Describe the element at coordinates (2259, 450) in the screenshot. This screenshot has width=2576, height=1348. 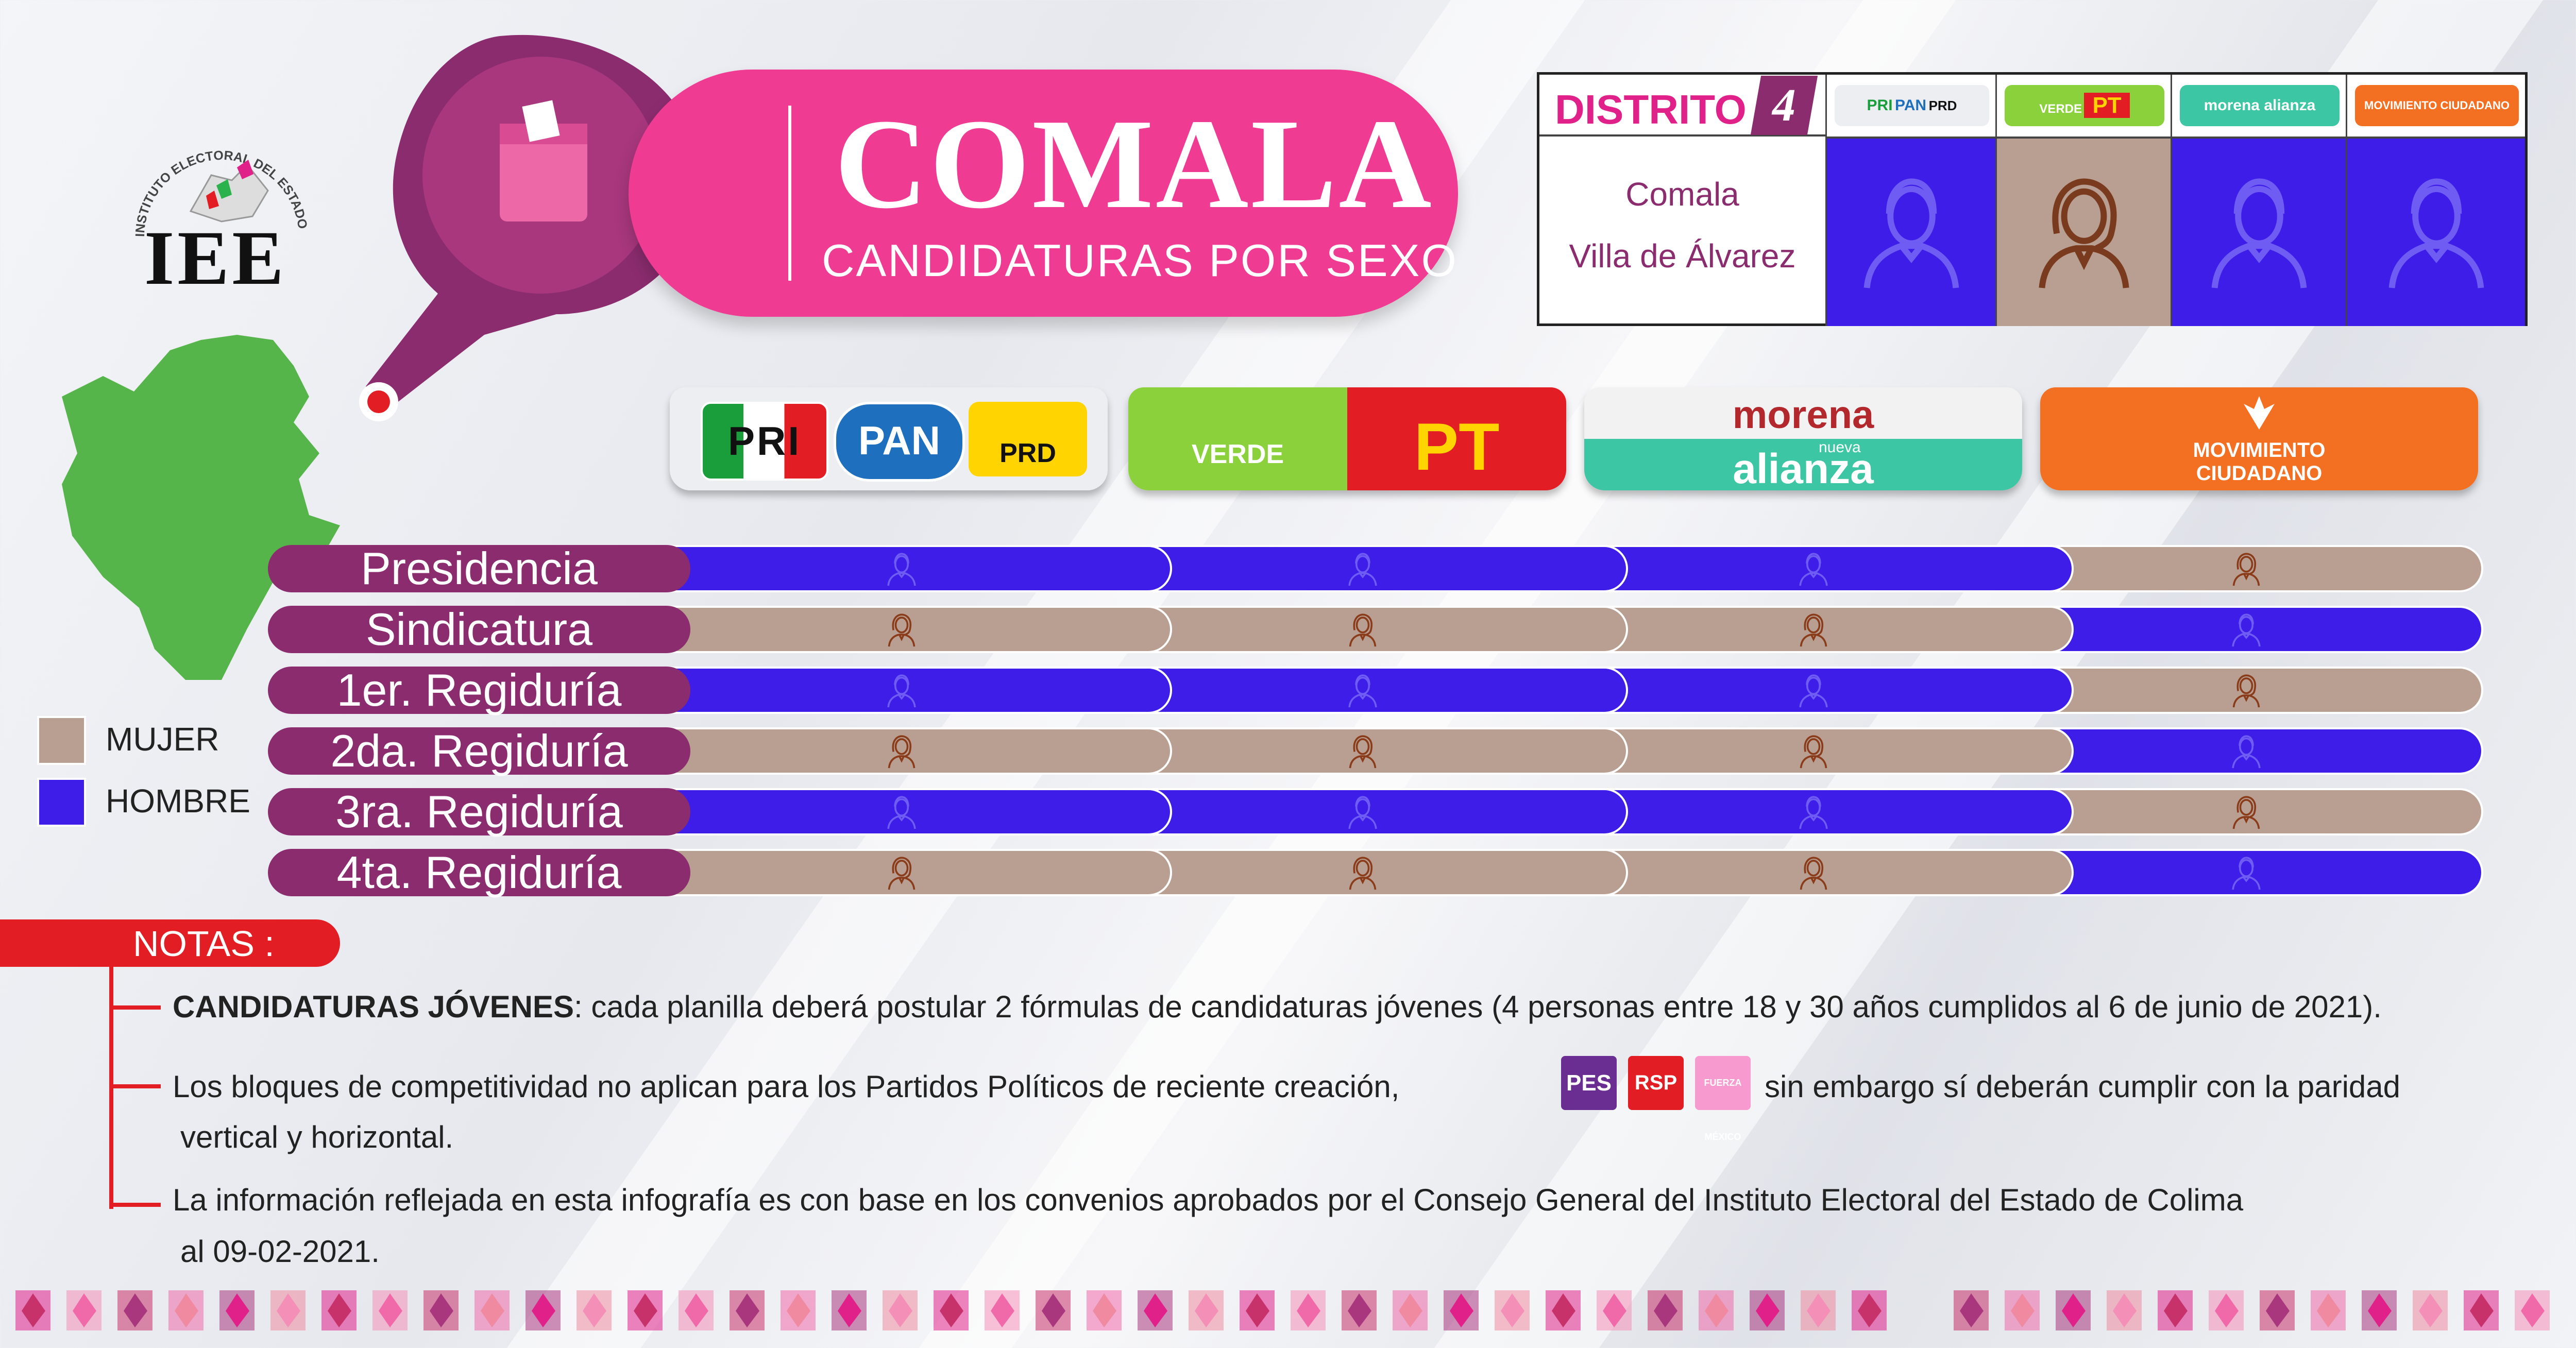
I see `logo-movimiento: MOVIMIENTO` at that location.